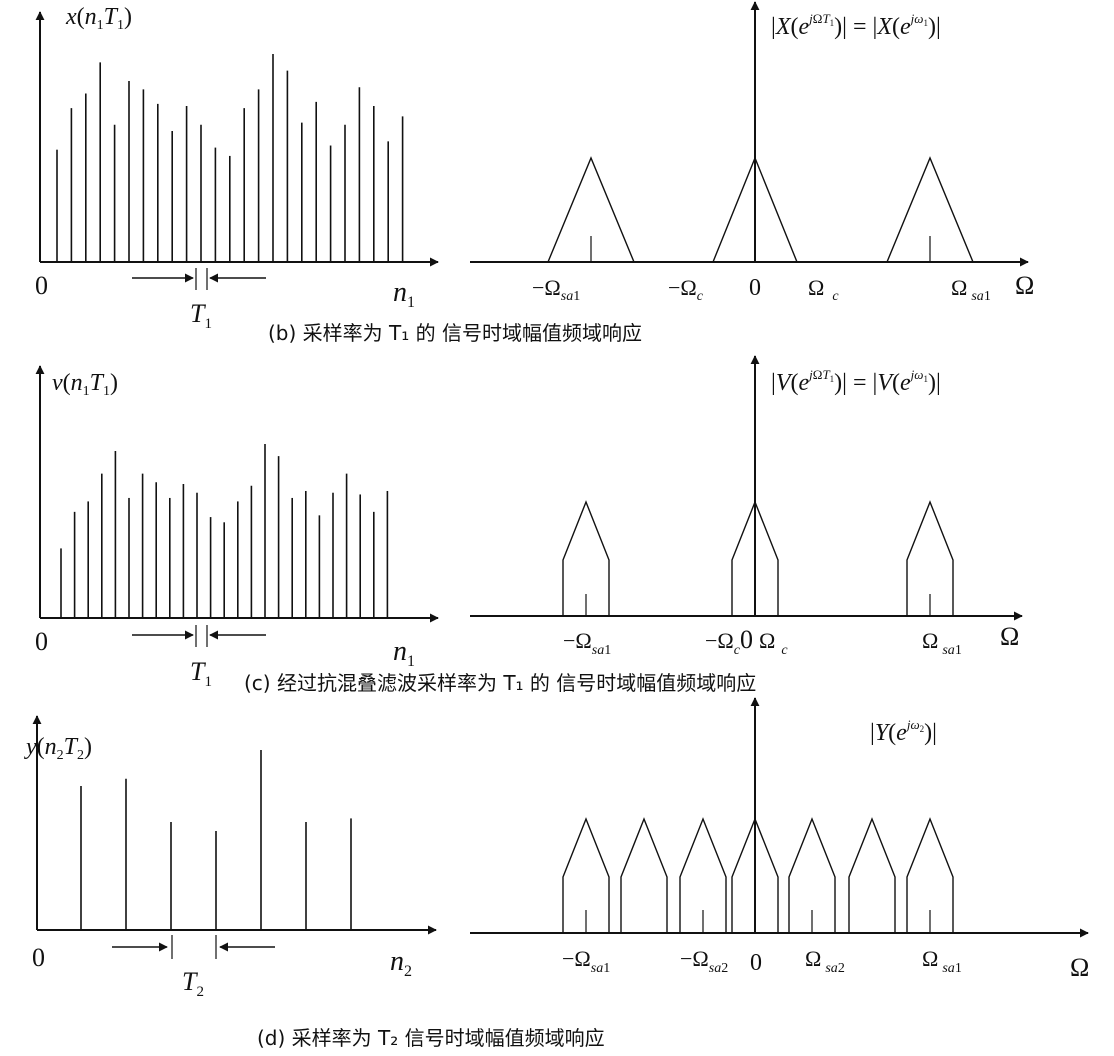  Describe the element at coordinates (500, 683) in the screenshot. I see `panel-c-caption: (c) 经过抗混叠滤波采样率为 T₁ 的 信号时域幅值频域响应` at that location.